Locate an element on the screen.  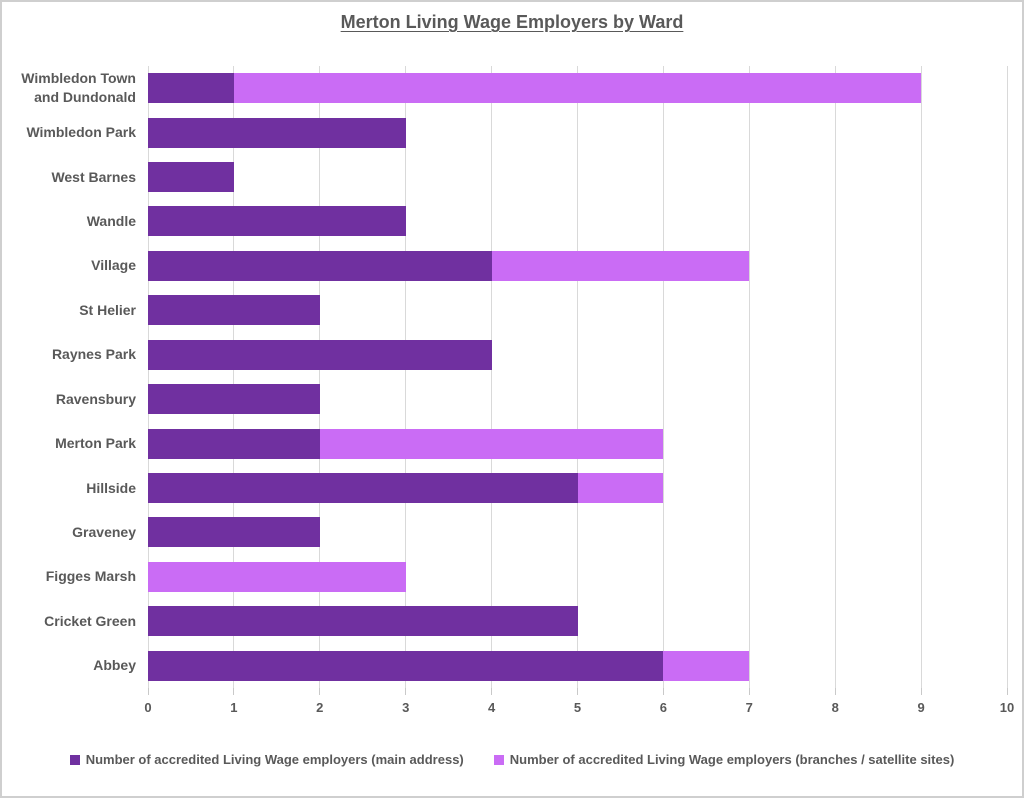
y-axis-label: Raynes Park is located at coordinates (93, 354).